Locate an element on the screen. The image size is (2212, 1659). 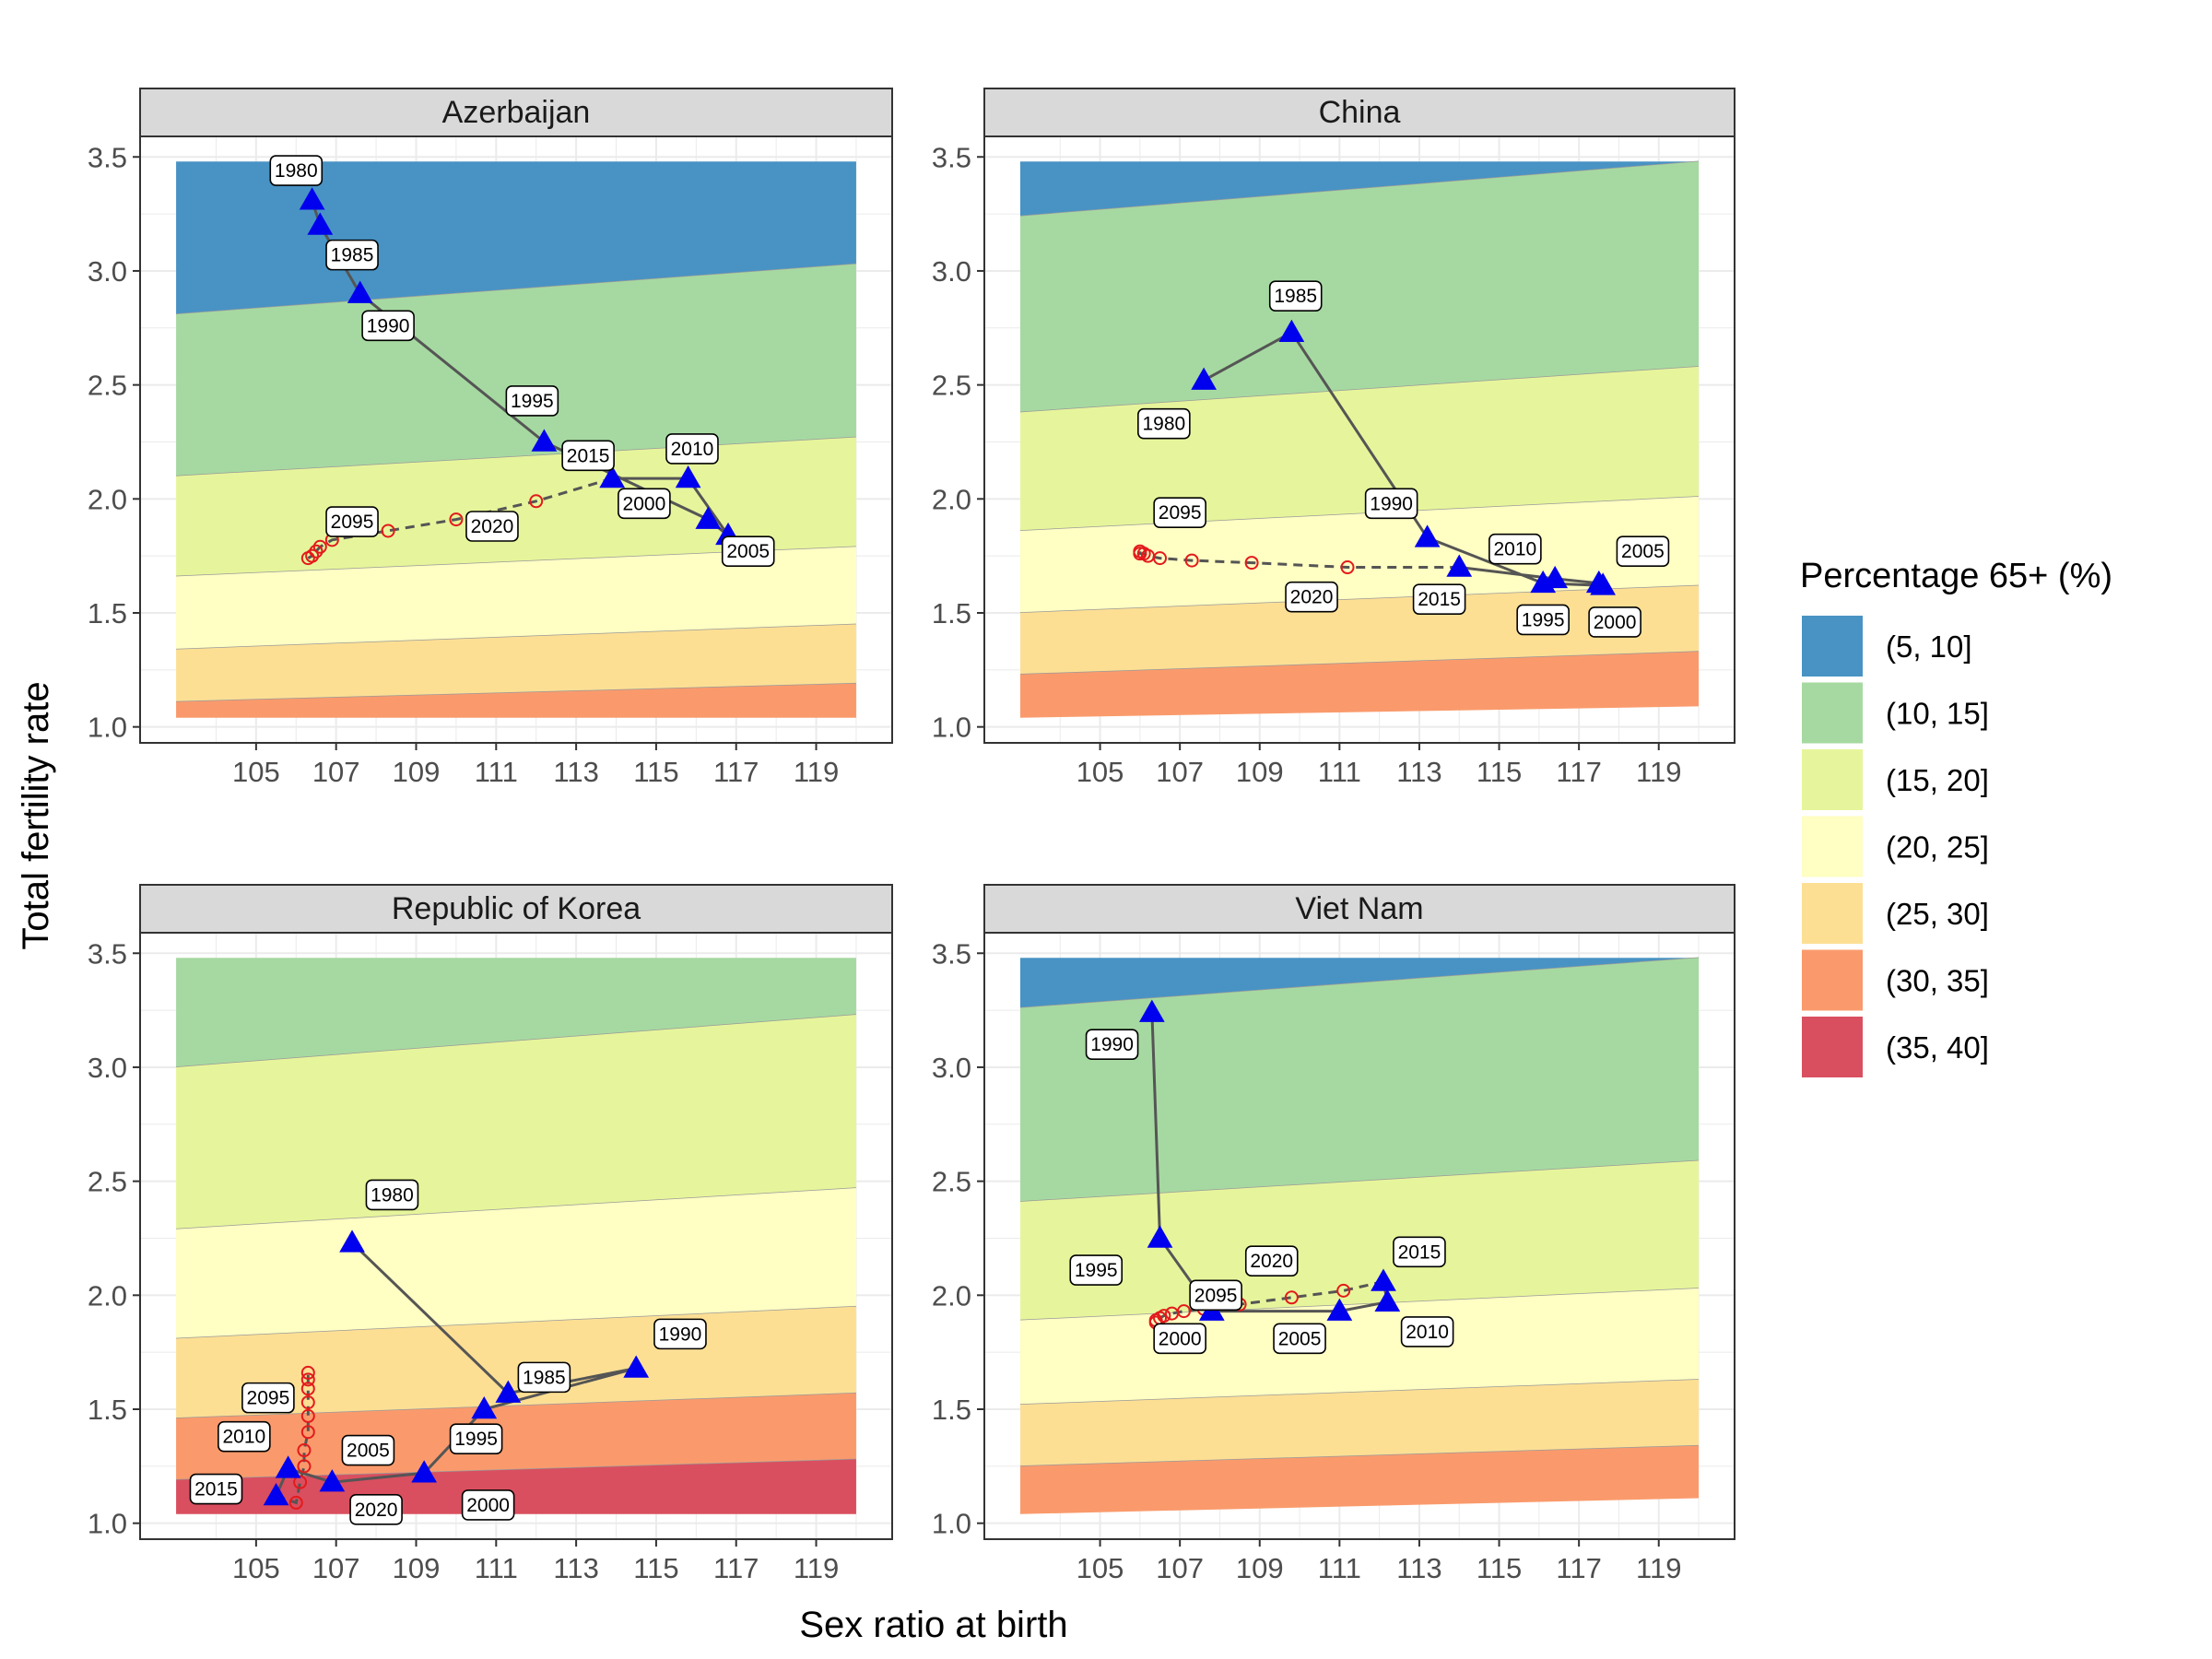
y-tick-label: 3.0 is located at coordinates (951, 271).